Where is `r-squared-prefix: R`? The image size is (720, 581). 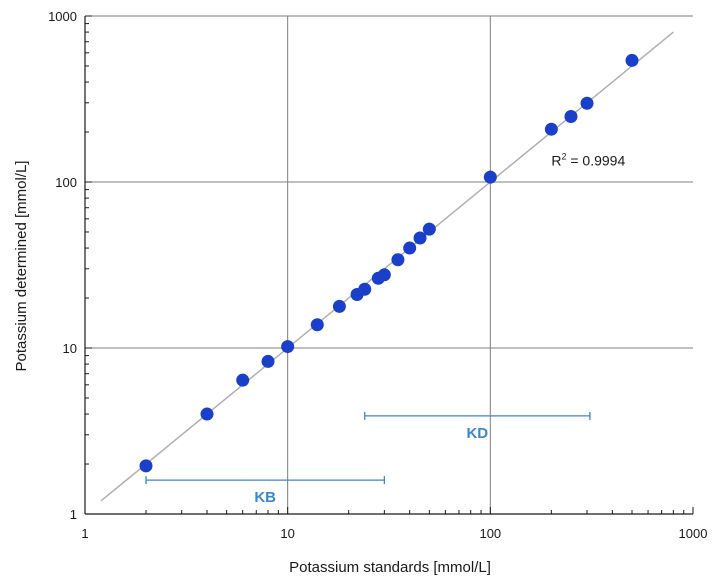
r-squared-prefix: R is located at coordinates (556, 160).